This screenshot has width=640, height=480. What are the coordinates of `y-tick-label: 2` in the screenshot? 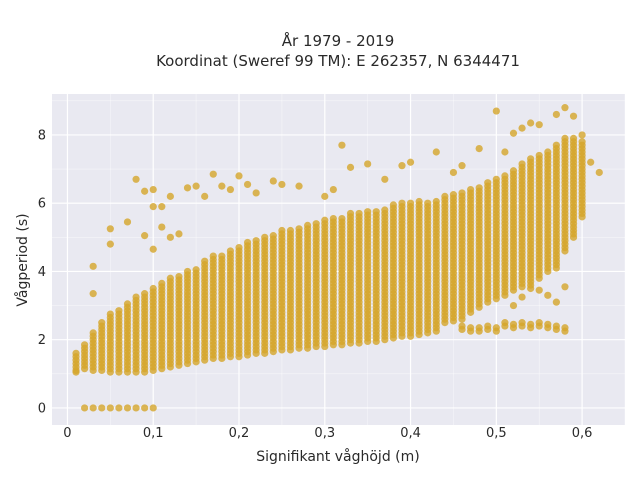 It's located at (42, 340).